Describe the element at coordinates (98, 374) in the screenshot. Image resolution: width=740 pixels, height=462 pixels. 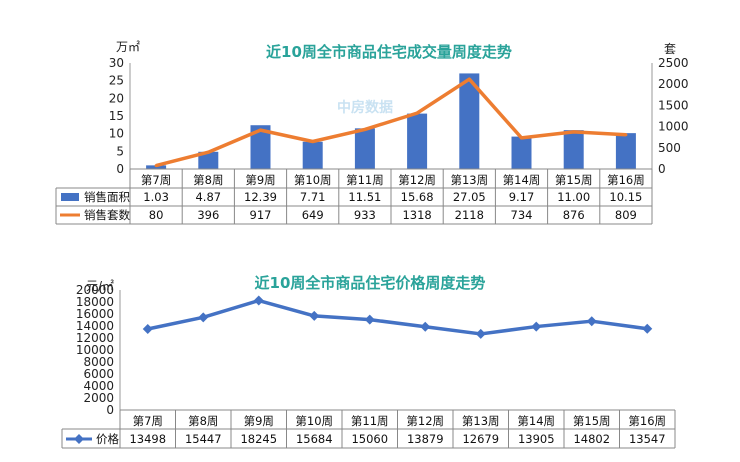
I see `y-tick: 6000` at that location.